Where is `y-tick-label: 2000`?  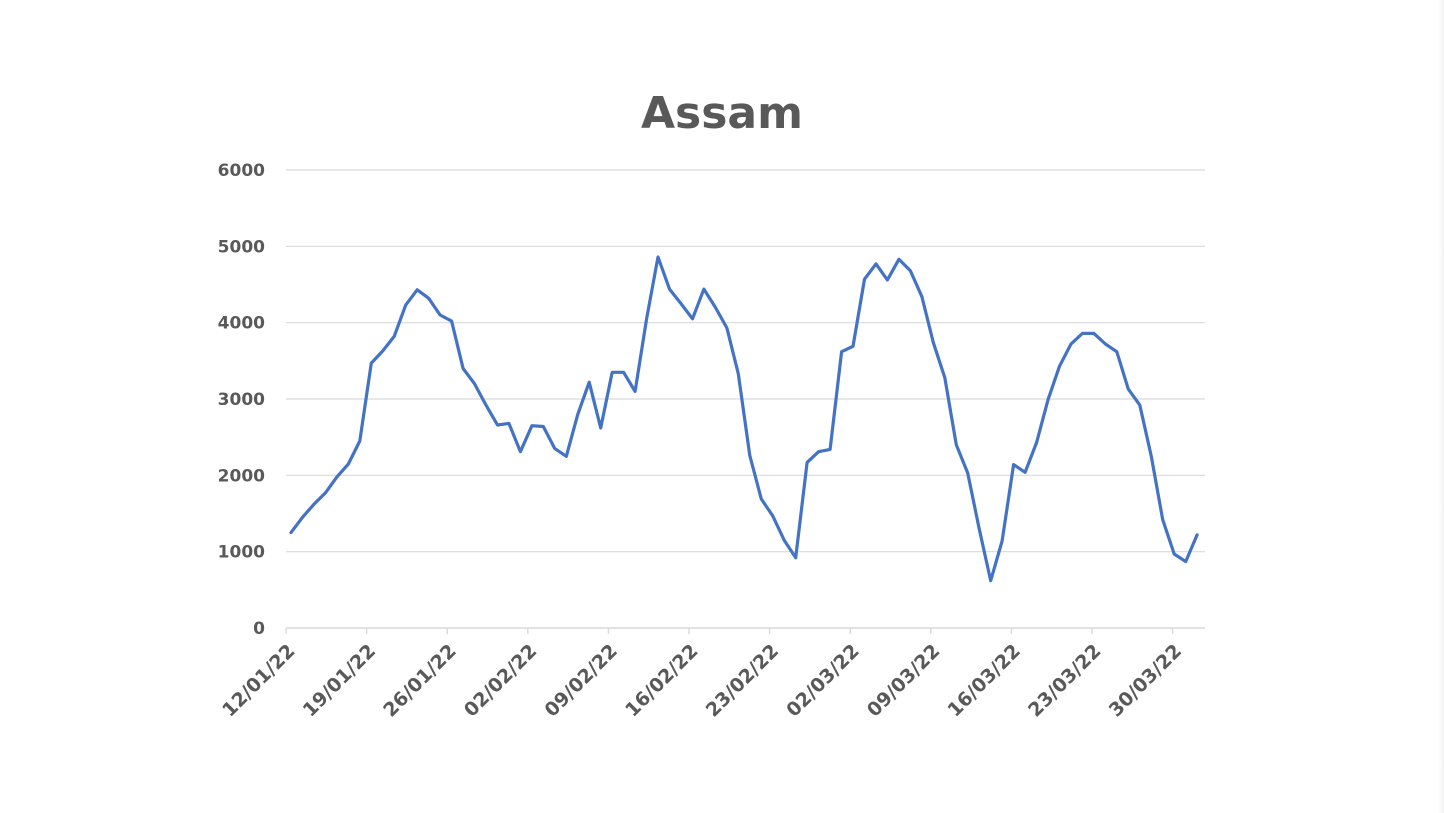 y-tick-label: 2000 is located at coordinates (241, 476).